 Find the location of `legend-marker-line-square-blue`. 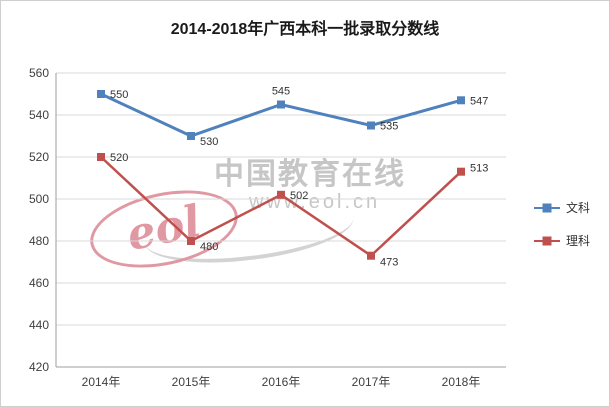

legend-marker-line-square-blue is located at coordinates (547, 207).